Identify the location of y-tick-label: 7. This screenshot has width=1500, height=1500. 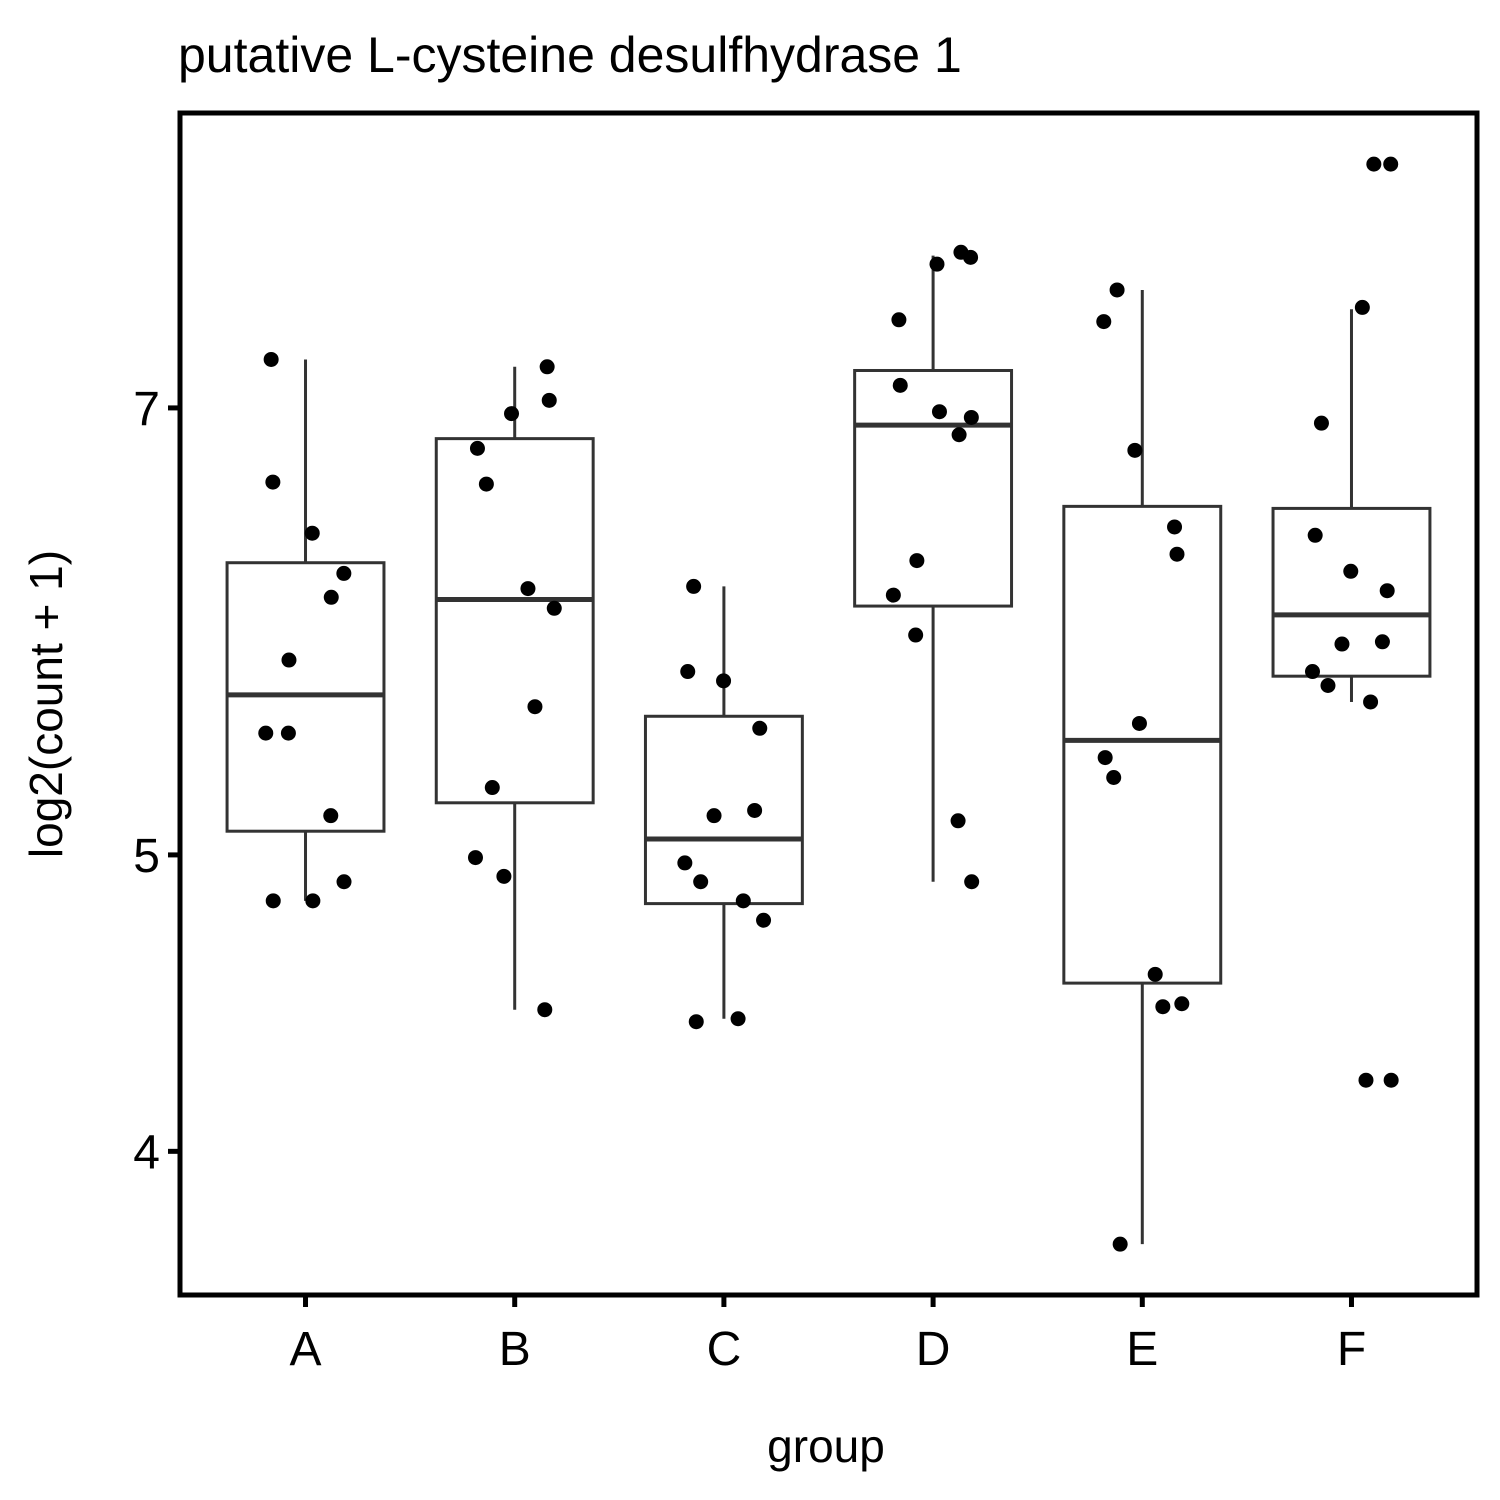
(146, 409).